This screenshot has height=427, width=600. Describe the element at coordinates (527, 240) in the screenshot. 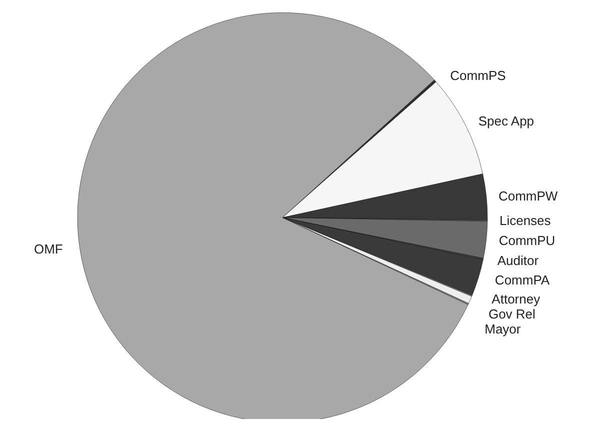

I see `slice-label: CommPU` at that location.